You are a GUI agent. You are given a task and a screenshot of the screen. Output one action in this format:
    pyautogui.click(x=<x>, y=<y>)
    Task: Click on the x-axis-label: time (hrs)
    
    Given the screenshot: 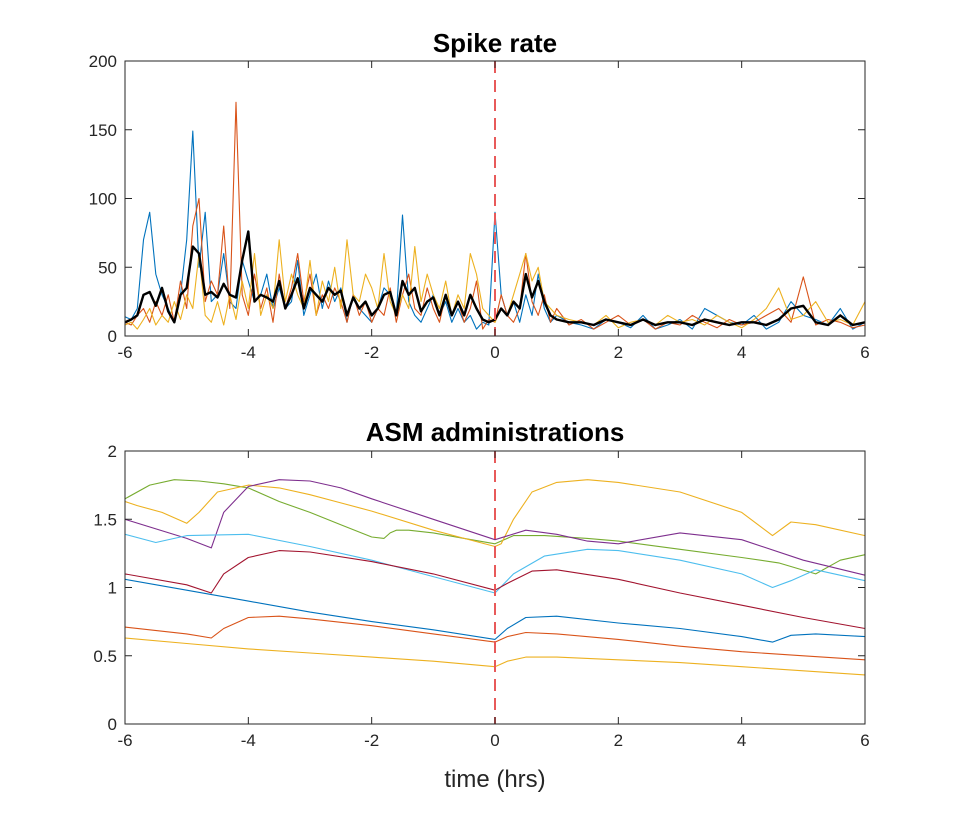 What is the action you would take?
    pyautogui.click(x=494, y=779)
    